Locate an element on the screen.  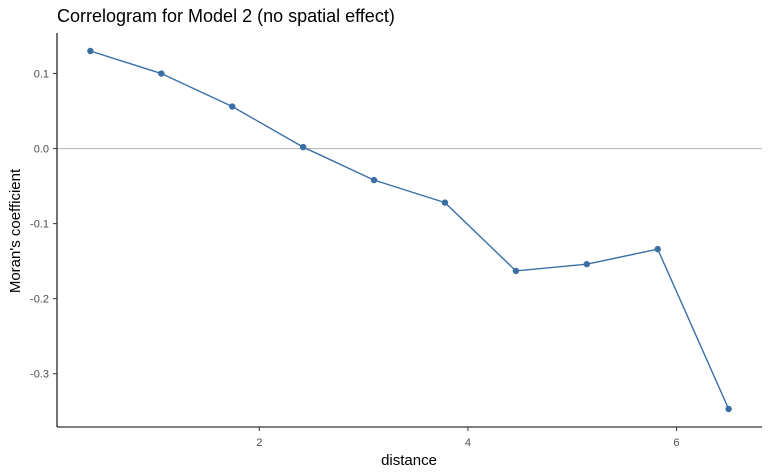
y-tick-label: 0.0 is located at coordinates (41, 150).